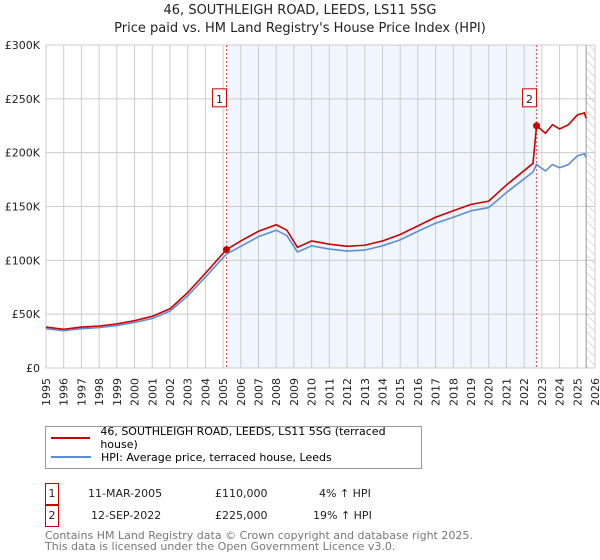  I want to click on y-tick-label: £200K, so click(23, 153).